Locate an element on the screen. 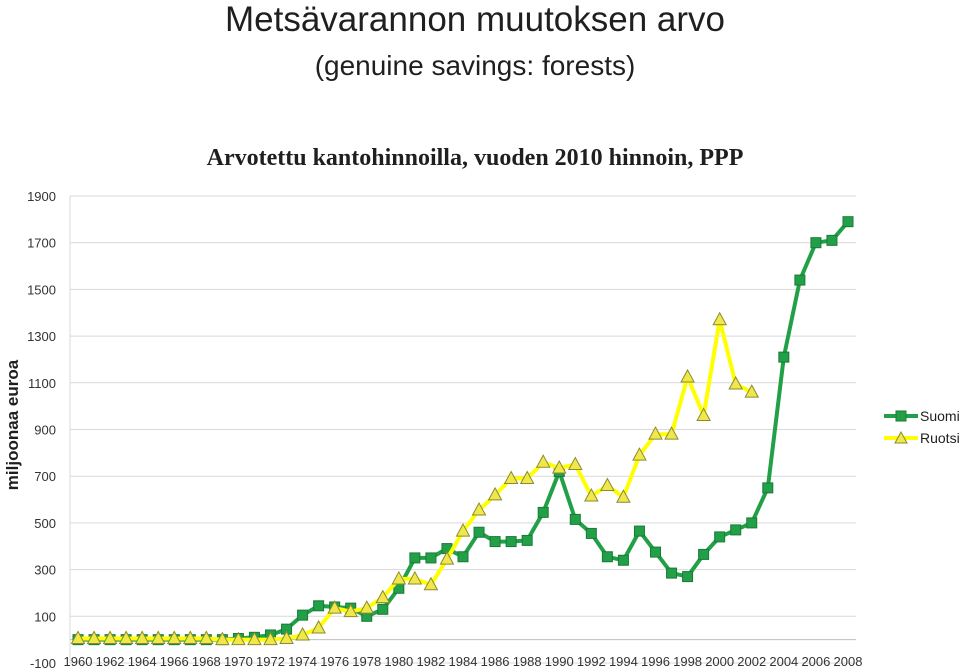 This screenshot has width=960, height=670. x-tick-label: 1990 is located at coordinates (559, 661).